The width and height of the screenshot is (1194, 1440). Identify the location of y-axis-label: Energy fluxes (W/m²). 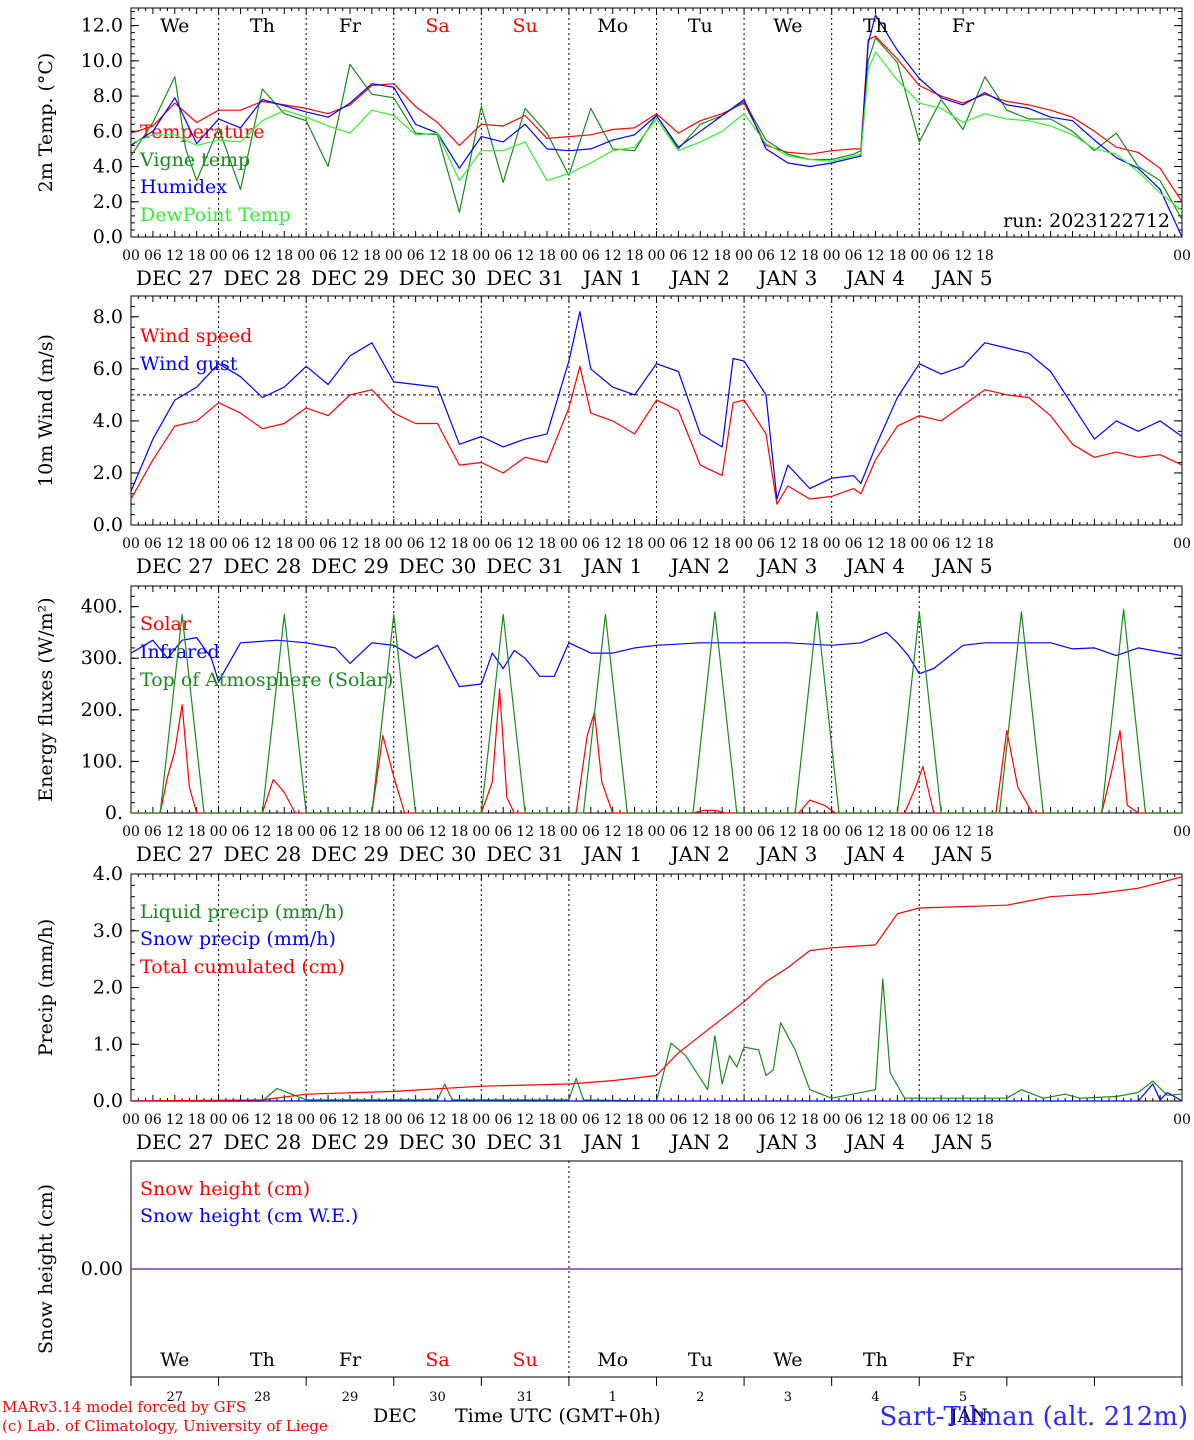
(46, 699).